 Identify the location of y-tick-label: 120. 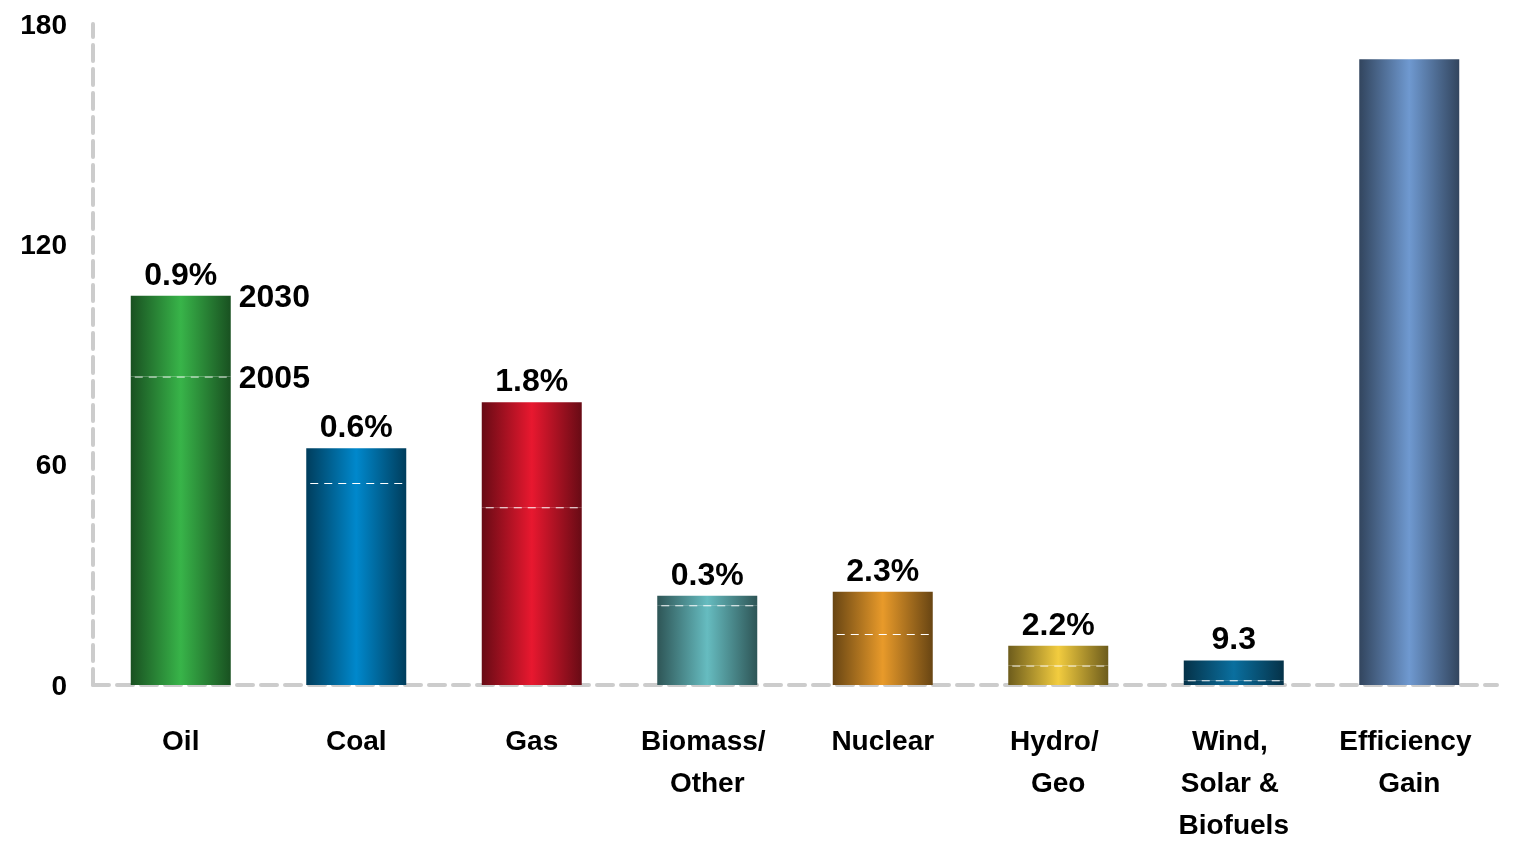
(43, 244).